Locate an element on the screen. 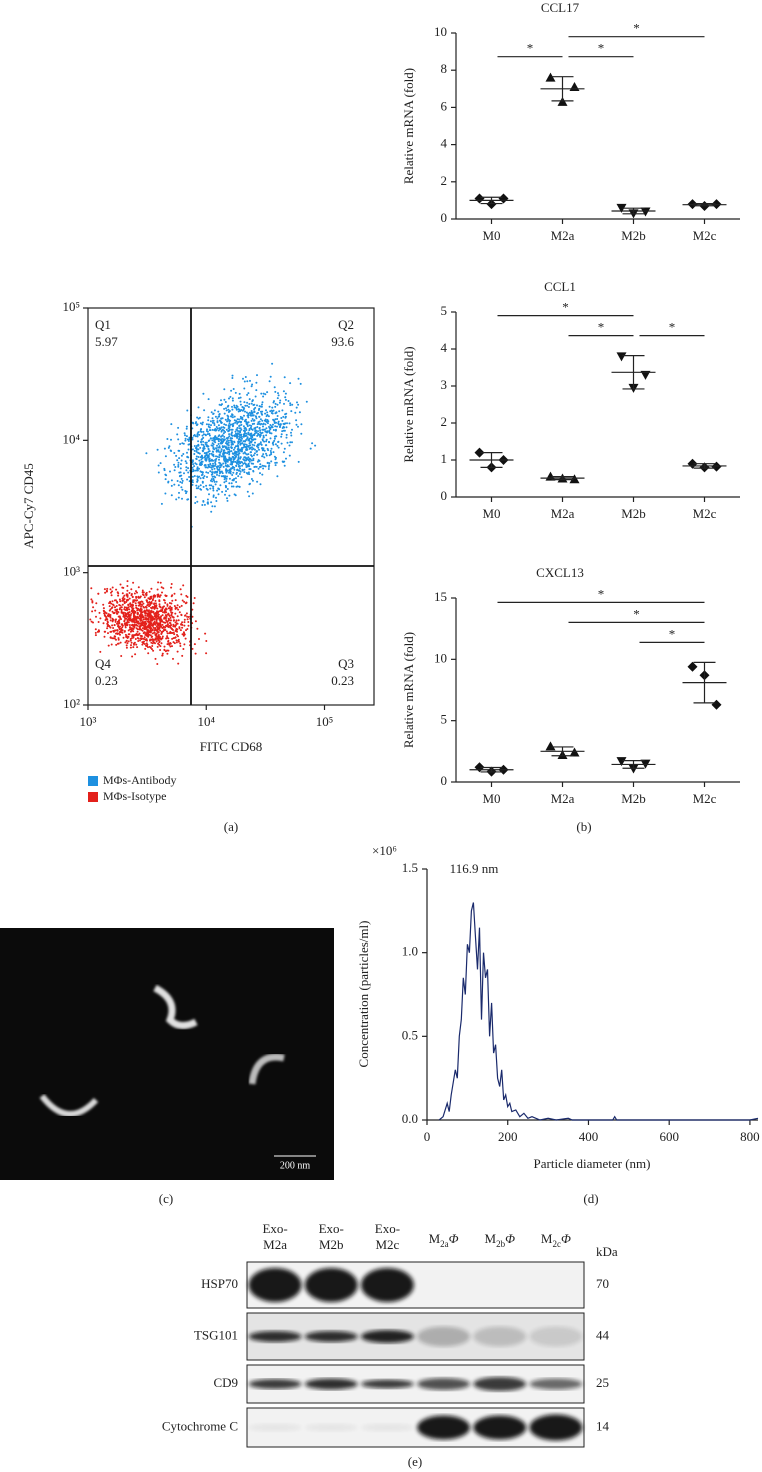  lane-label-base: M is located at coordinates (547, 1238).